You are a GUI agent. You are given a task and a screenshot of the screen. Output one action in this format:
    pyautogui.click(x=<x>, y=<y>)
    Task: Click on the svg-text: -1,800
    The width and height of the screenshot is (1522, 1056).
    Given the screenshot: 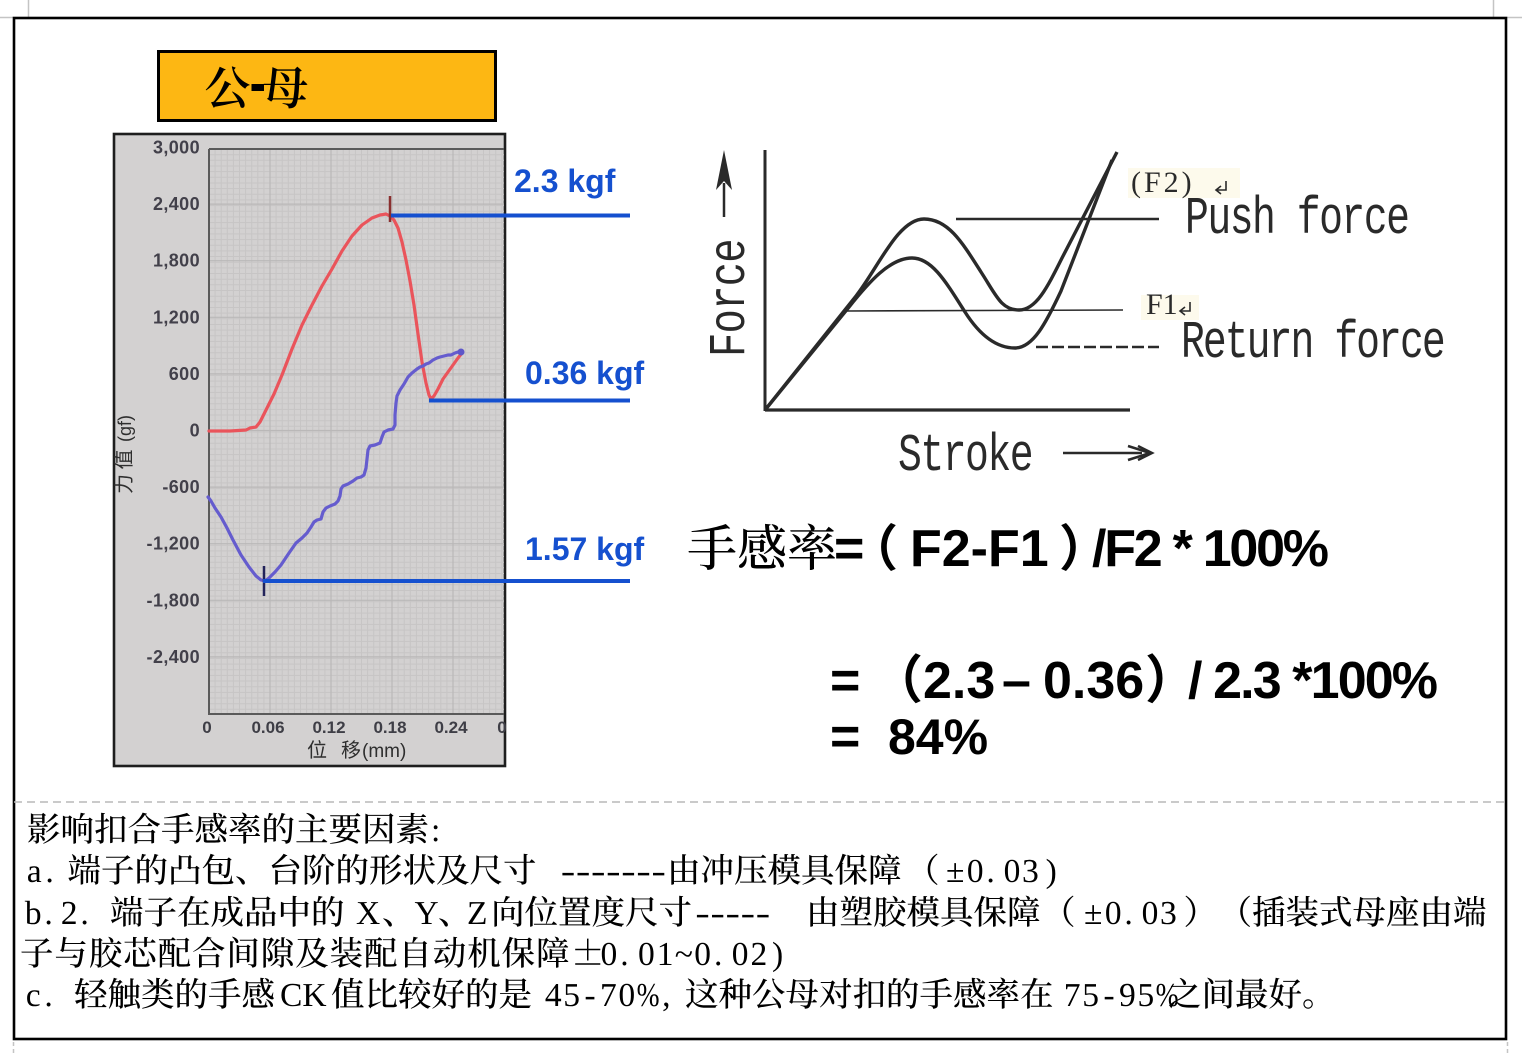 What is the action you would take?
    pyautogui.click(x=173, y=600)
    